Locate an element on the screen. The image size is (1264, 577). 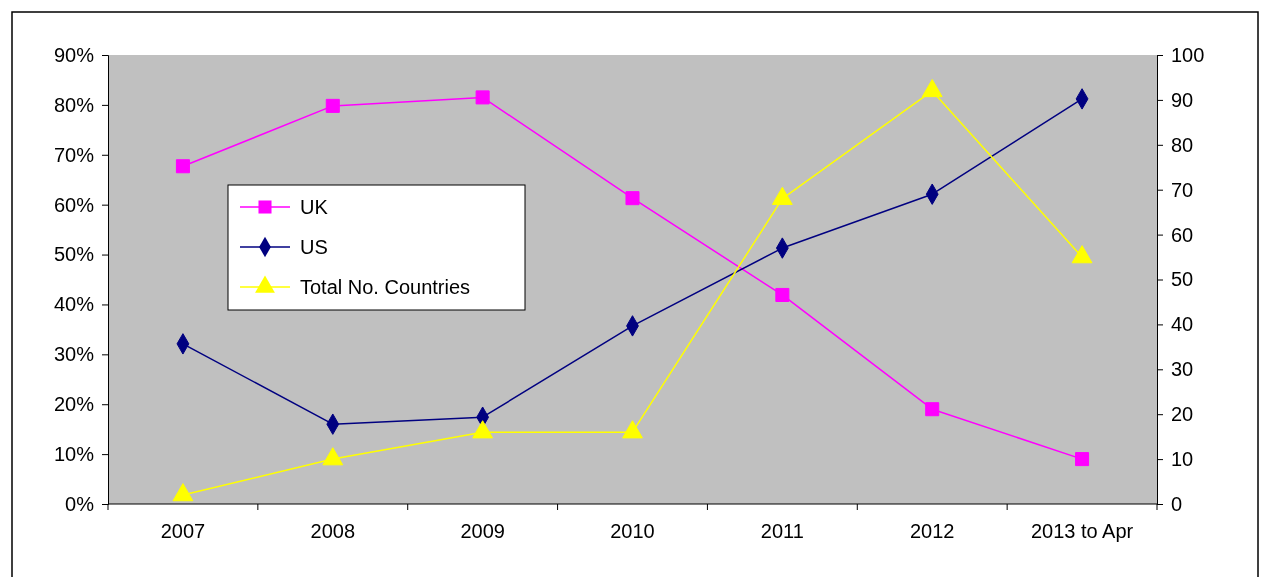
y-tick-label: 70% is located at coordinates (74, 154).